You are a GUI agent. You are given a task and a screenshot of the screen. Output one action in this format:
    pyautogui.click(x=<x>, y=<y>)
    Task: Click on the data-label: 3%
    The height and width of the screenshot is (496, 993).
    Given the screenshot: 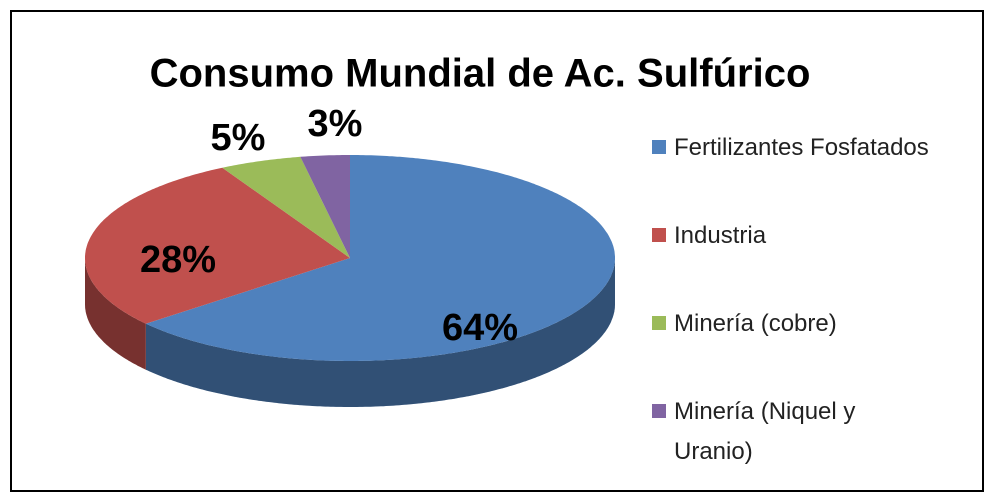 What is the action you would take?
    pyautogui.click(x=335, y=124)
    